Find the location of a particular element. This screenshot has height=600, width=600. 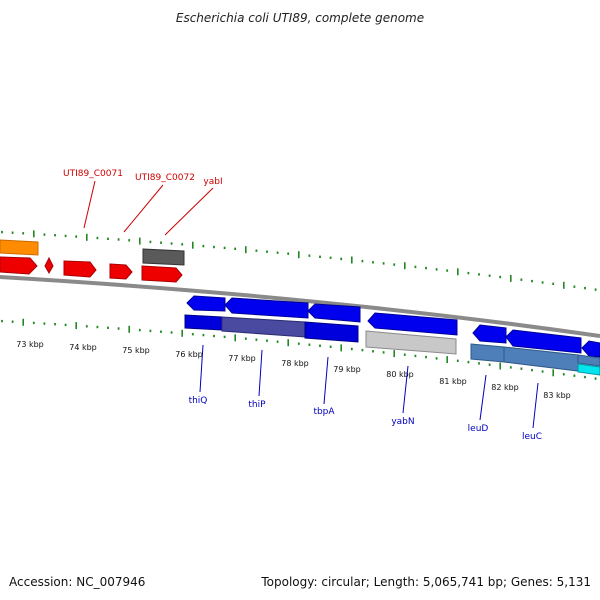

reverse-gene-labels: thiQ thiP tbpA yabN leuD leuC is located at coordinates (365, 393).